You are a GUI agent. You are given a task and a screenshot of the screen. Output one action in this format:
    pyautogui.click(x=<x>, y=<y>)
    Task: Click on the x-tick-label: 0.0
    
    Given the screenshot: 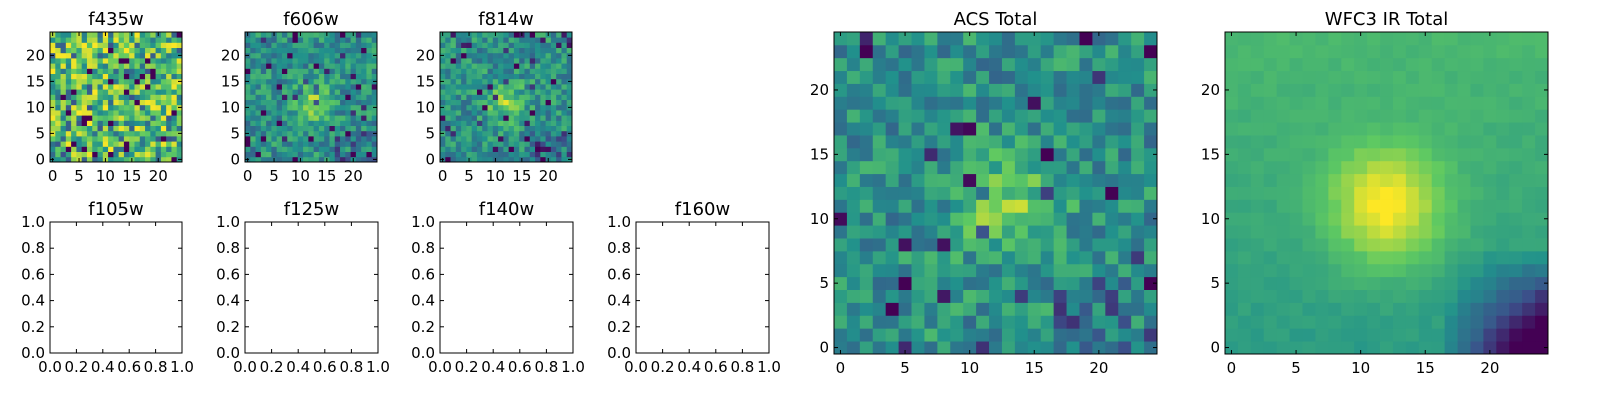 What is the action you would take?
    pyautogui.click(x=440, y=367)
    